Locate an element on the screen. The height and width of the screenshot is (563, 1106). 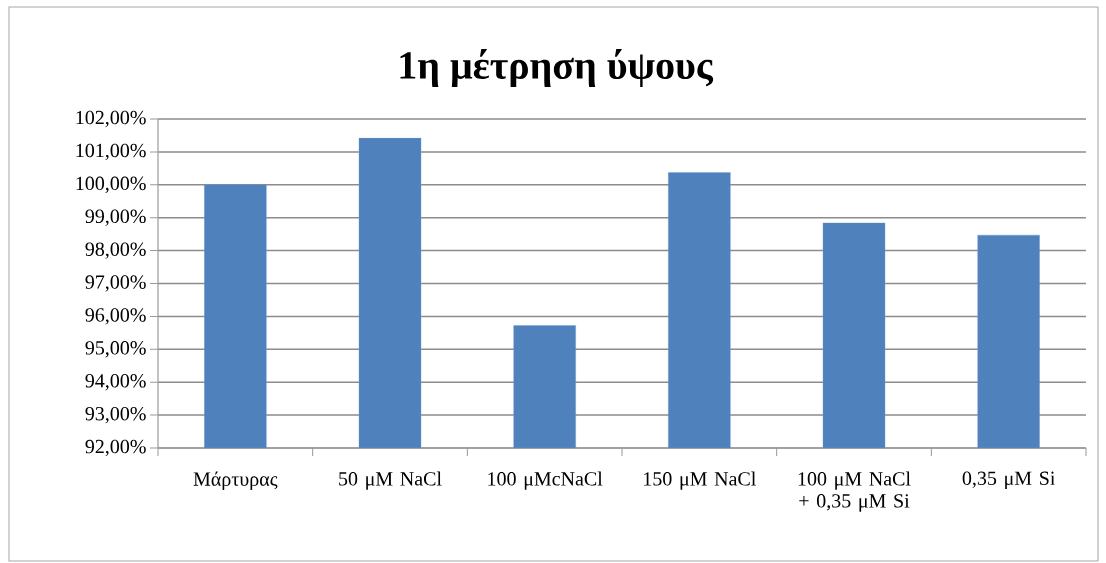
y-tick-label: 98,00% is located at coordinates (115, 250).